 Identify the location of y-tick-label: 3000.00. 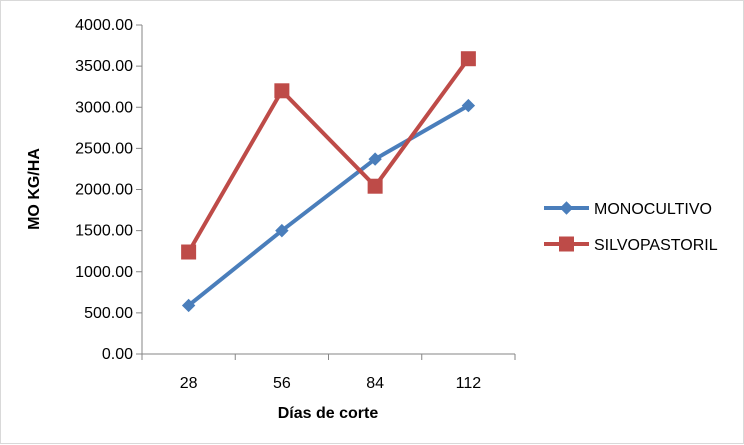
(104, 107).